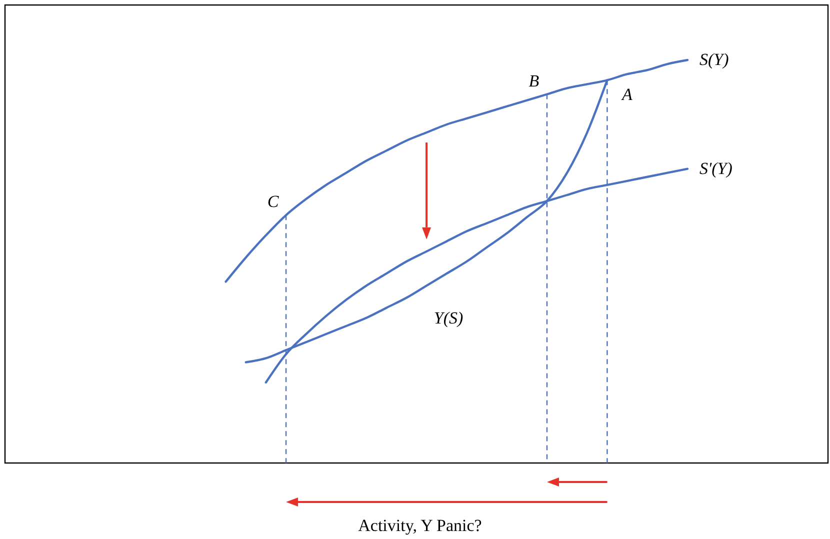 The width and height of the screenshot is (830, 539). I want to click on series-label: S'(Y), so click(716, 168).